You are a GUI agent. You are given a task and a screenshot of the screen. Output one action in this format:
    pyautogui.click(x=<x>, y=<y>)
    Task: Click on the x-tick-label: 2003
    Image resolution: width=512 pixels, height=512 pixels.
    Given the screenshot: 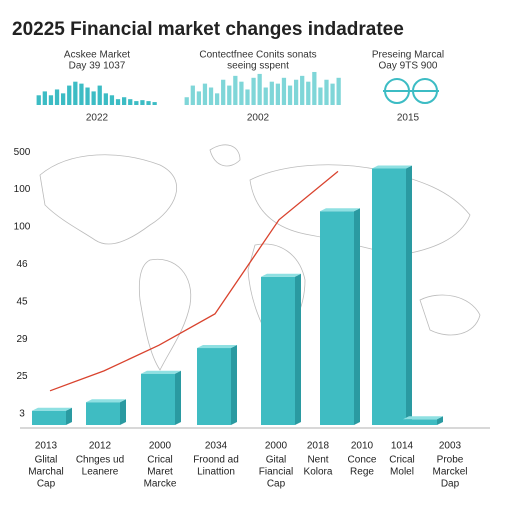 What is the action you would take?
    pyautogui.click(x=450, y=446)
    